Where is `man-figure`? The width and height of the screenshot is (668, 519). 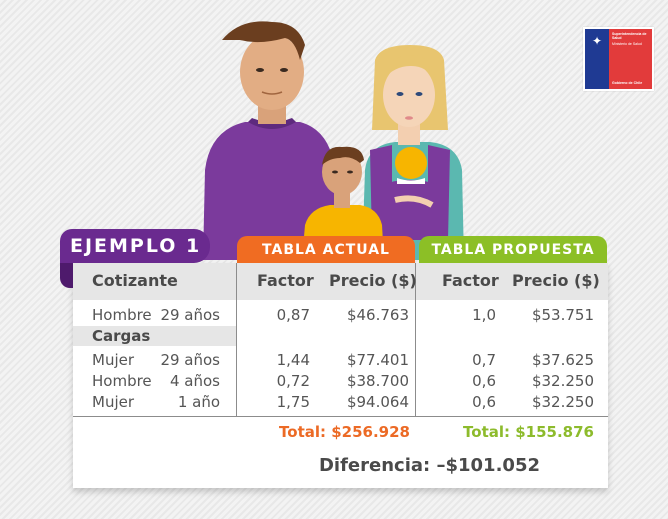
man-figure is located at coordinates (269, 140).